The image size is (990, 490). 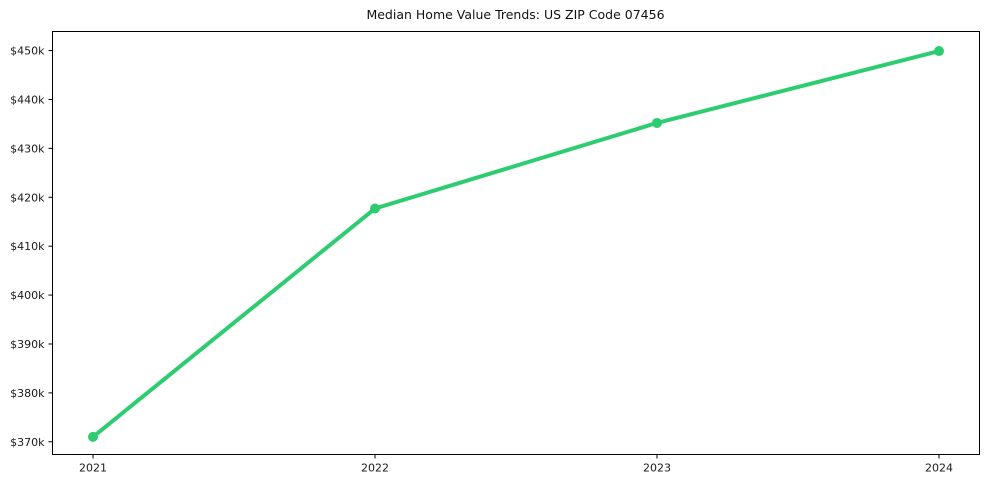 What do you see at coordinates (27, 344) in the screenshot?
I see `y-tick-label: $390k` at bounding box center [27, 344].